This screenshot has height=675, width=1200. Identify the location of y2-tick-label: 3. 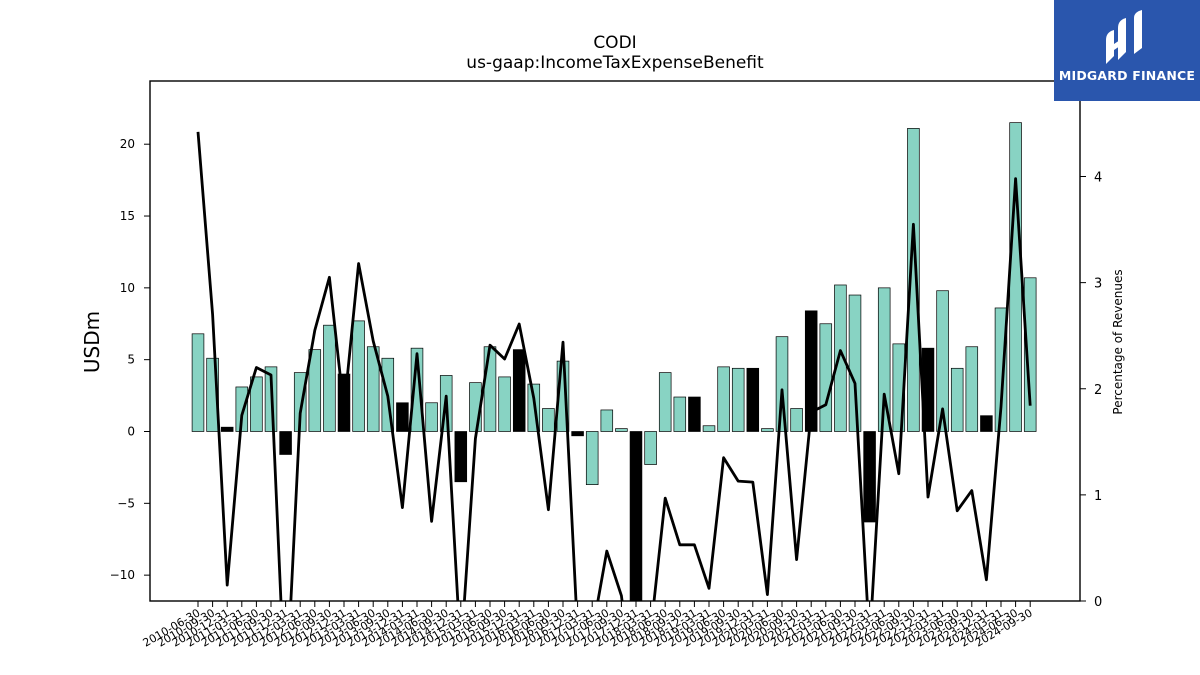
(1098, 284).